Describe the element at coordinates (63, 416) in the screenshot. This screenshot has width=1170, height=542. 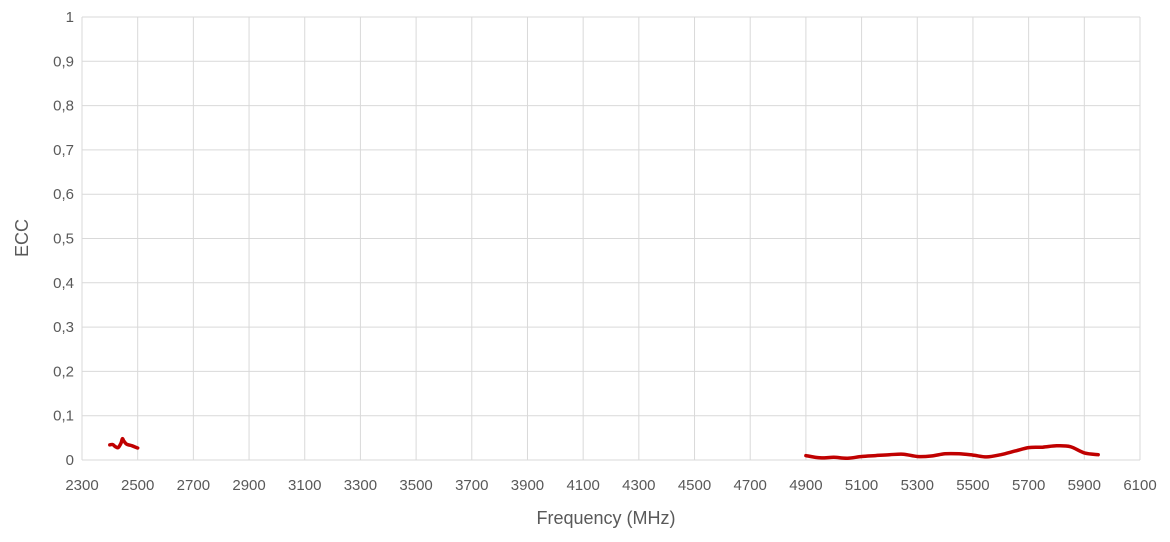
I see `y-tick-label: 0,1` at that location.